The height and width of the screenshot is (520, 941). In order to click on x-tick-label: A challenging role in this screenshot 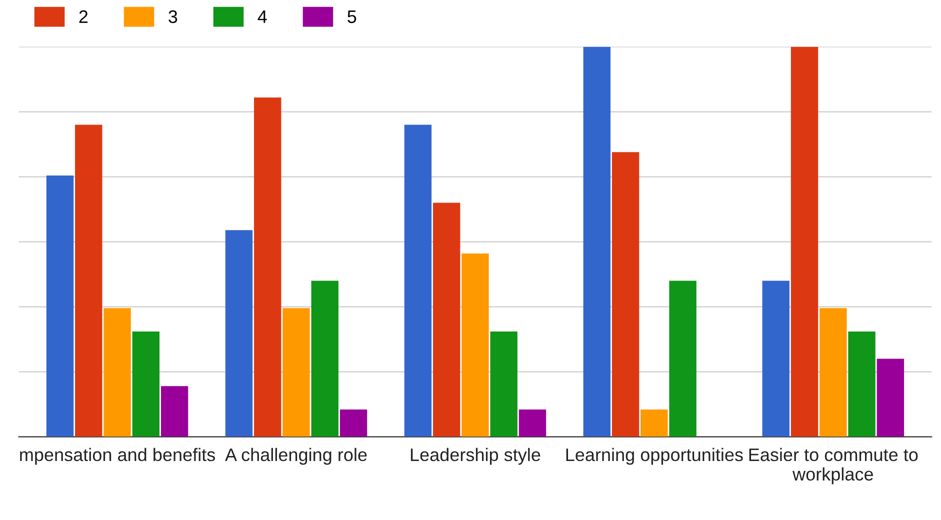, I will do `click(296, 456)`.